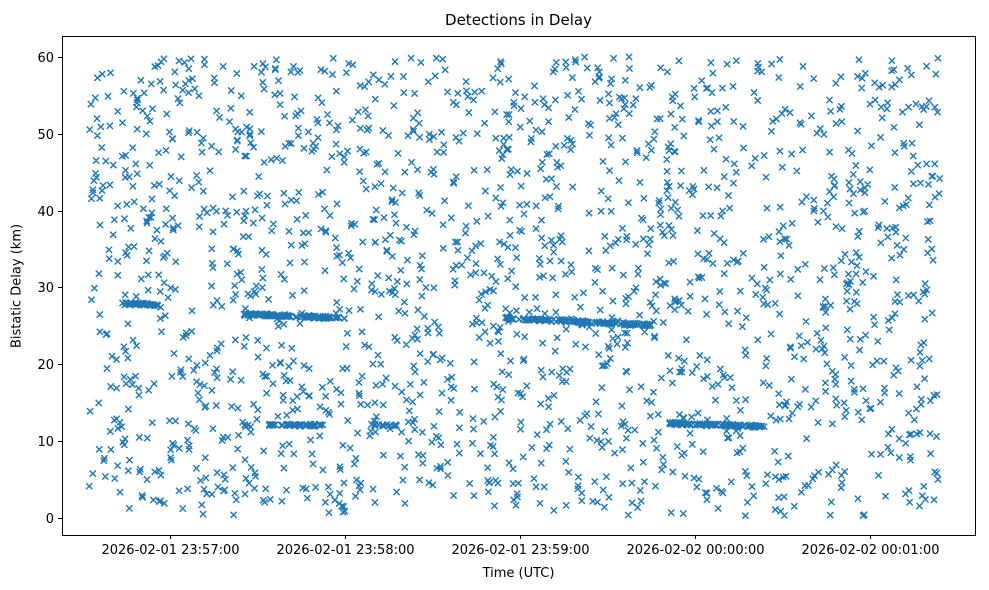 This screenshot has width=989, height=590. What do you see at coordinates (45, 365) in the screenshot?
I see `svg-text: 20` at bounding box center [45, 365].